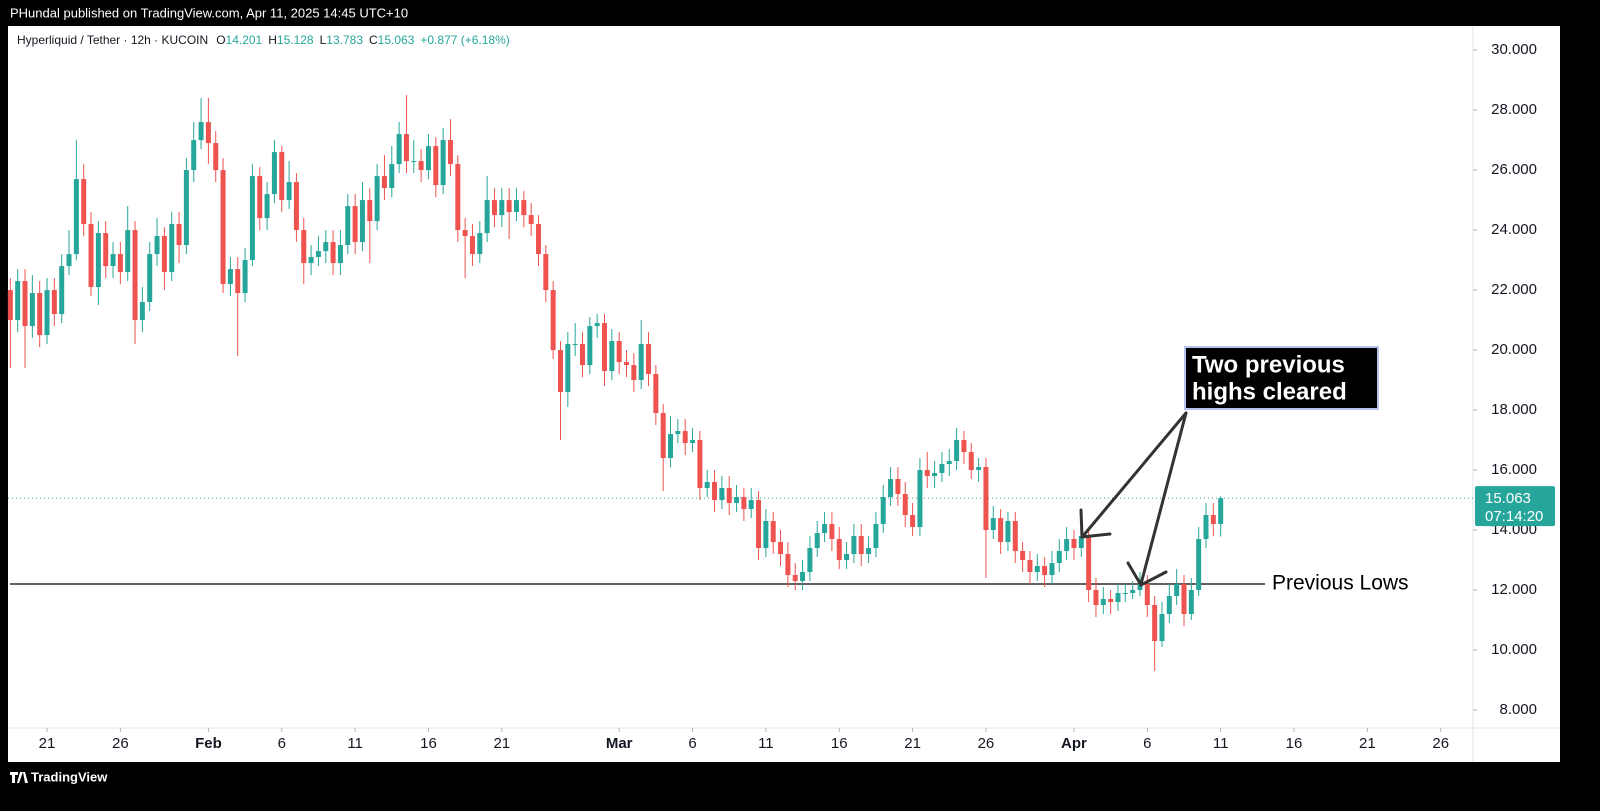 This screenshot has width=1600, height=811. Describe the element at coordinates (1074, 743) in the screenshot. I see `x-tick-label: Apr` at that location.